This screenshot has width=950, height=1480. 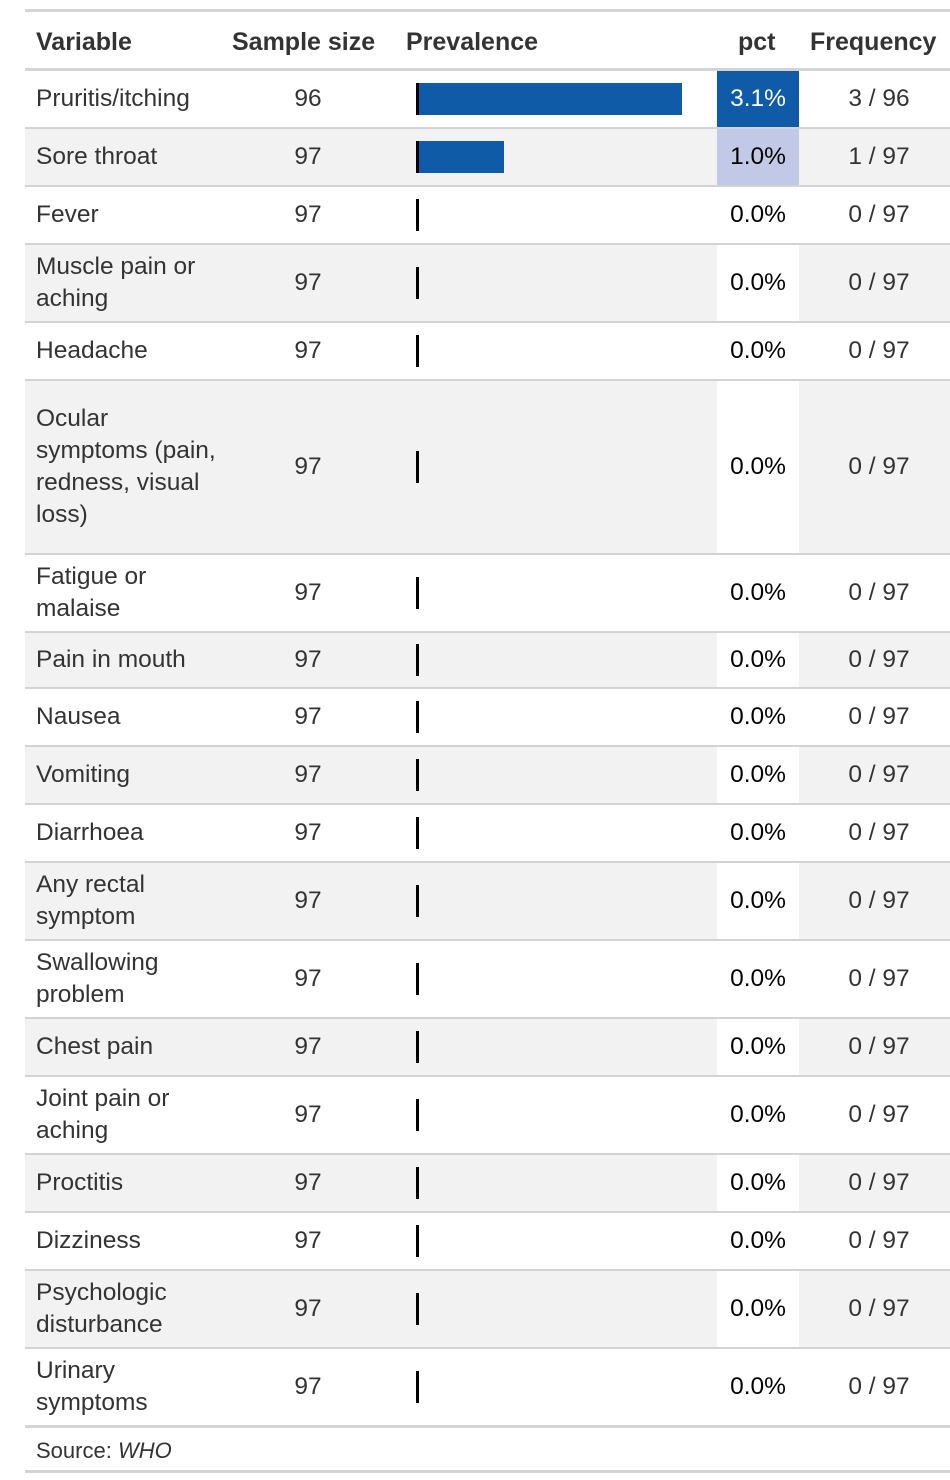 What do you see at coordinates (78, 716) in the screenshot?
I see `variable-cell: Nausea` at bounding box center [78, 716].